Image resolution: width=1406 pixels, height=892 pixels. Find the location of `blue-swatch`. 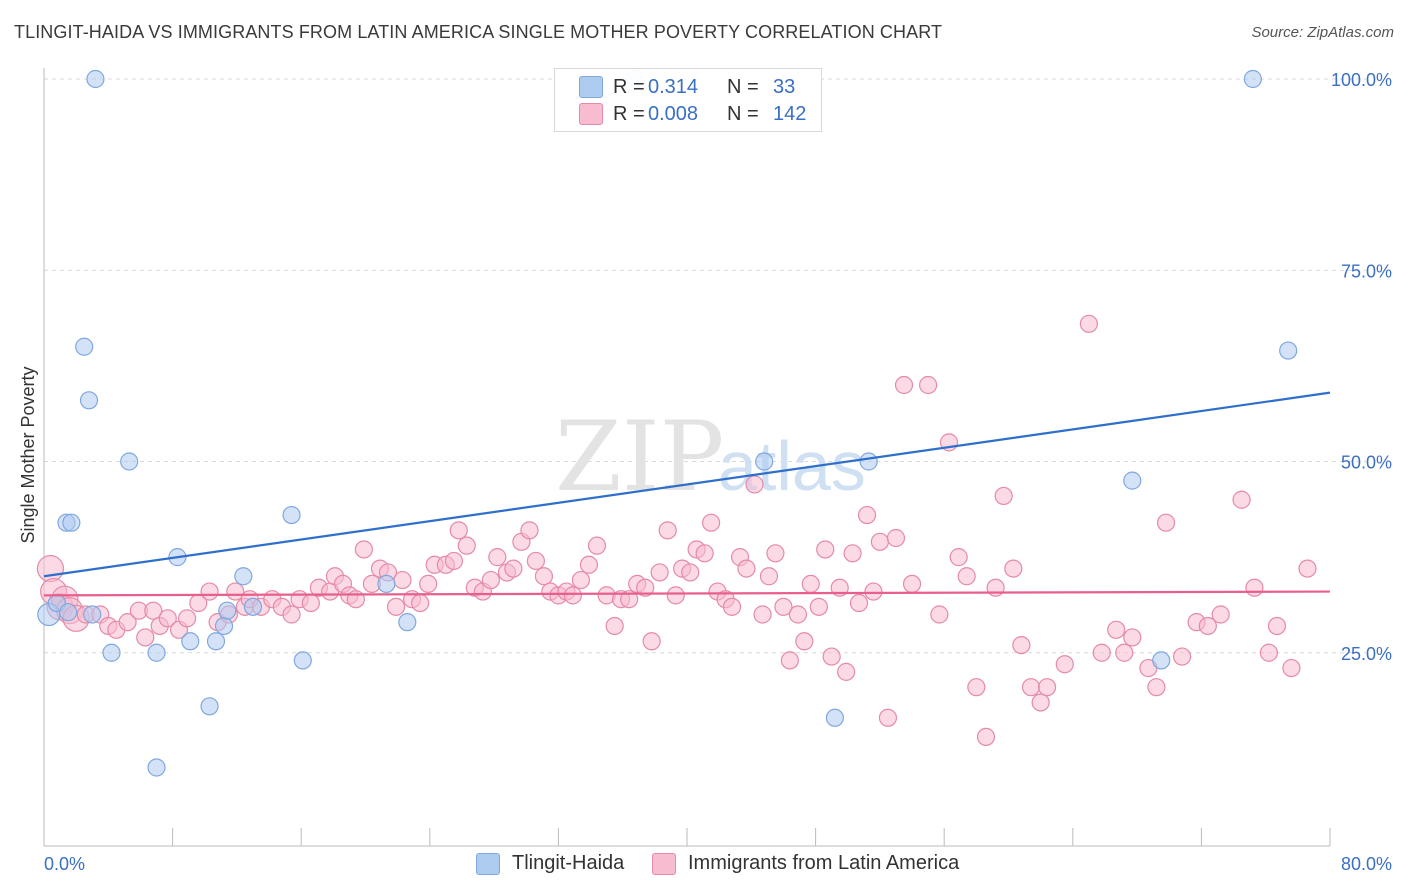

blue-swatch is located at coordinates (591, 87).